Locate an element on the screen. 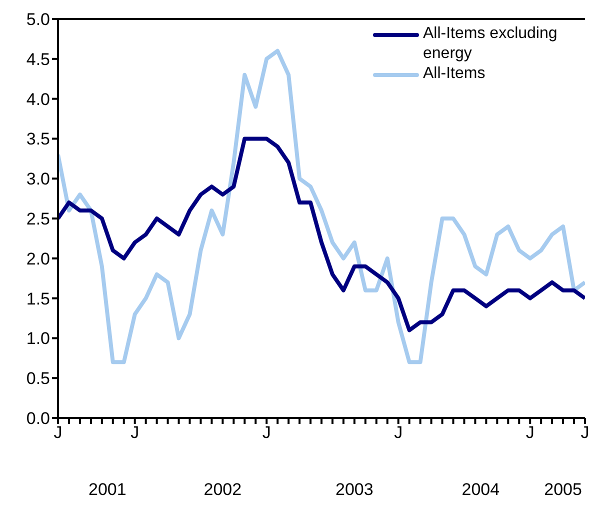 Image resolution: width=601 pixels, height=514 pixels. y-tick-label: 4.5 is located at coordinates (38, 59).